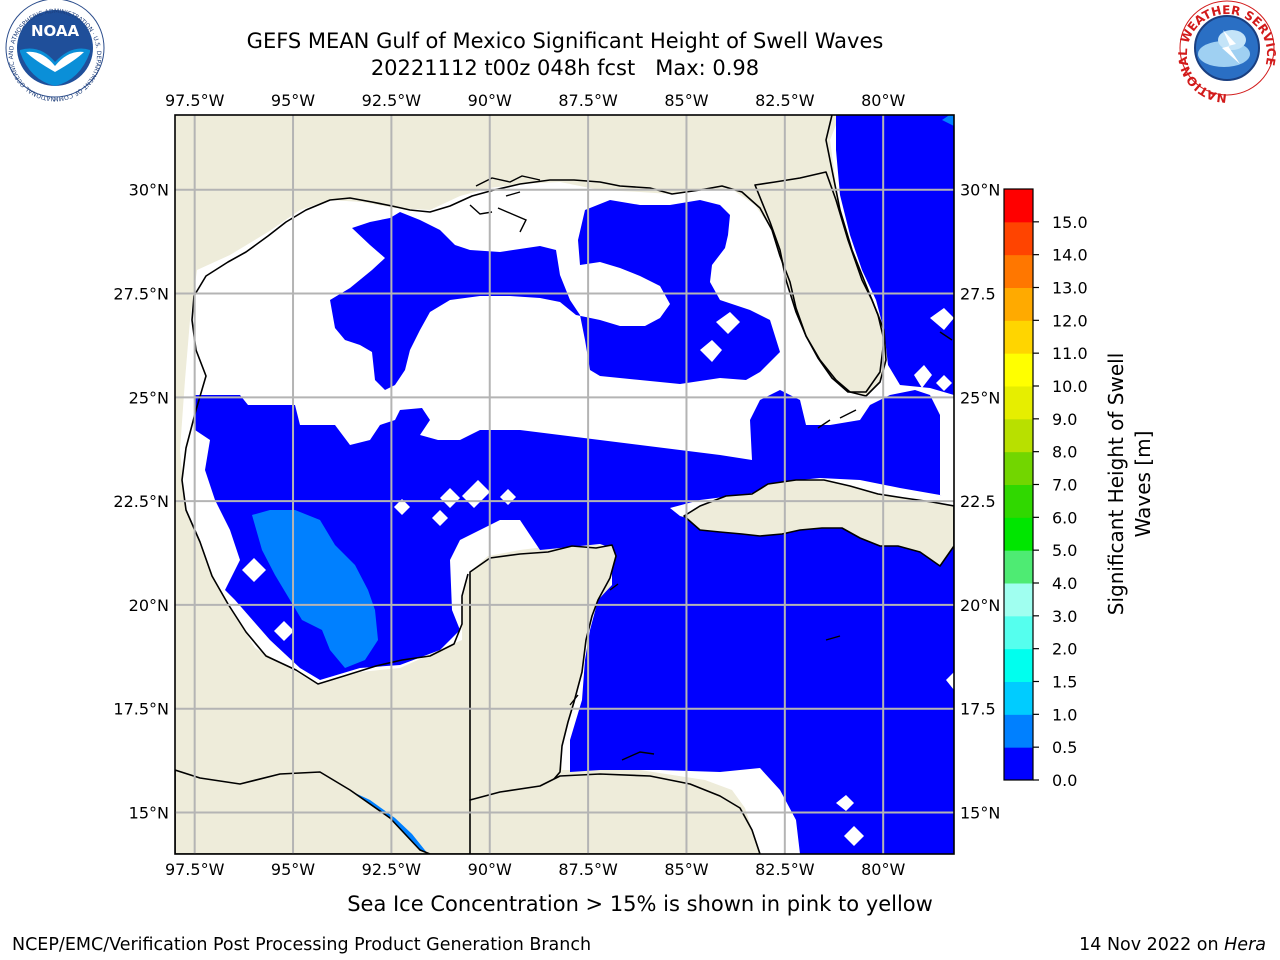  I want to click on florida-peninsula, so click(820, 284).